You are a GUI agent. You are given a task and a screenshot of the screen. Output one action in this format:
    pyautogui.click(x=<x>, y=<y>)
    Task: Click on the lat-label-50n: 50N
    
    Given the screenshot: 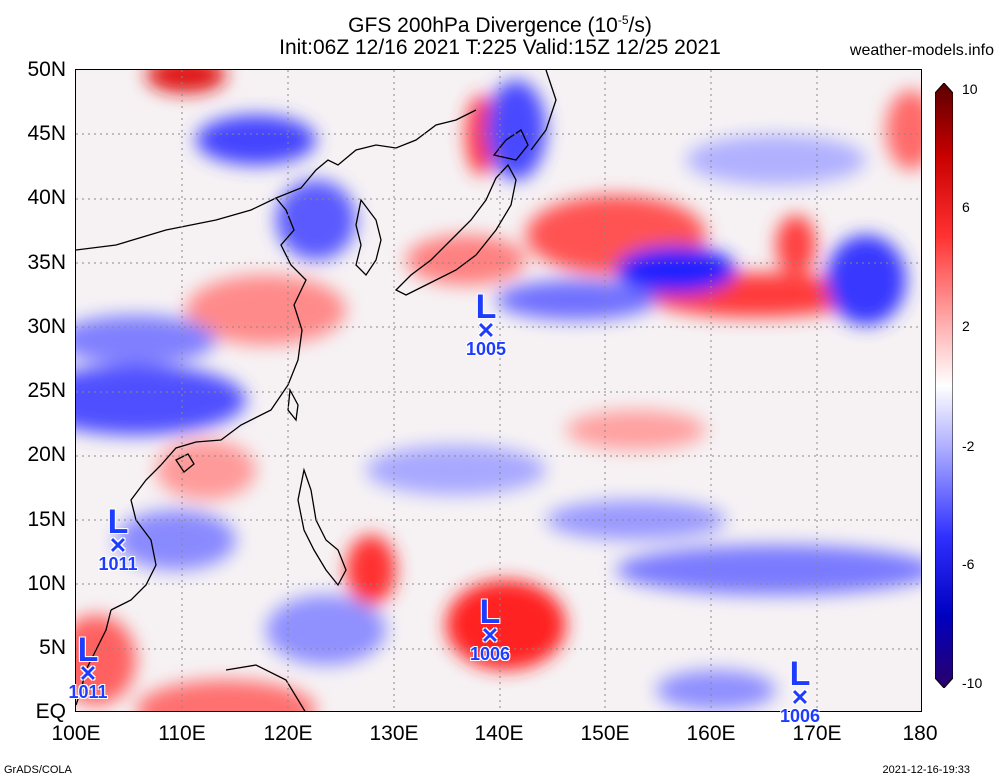 What is the action you would take?
    pyautogui.click(x=46, y=69)
    